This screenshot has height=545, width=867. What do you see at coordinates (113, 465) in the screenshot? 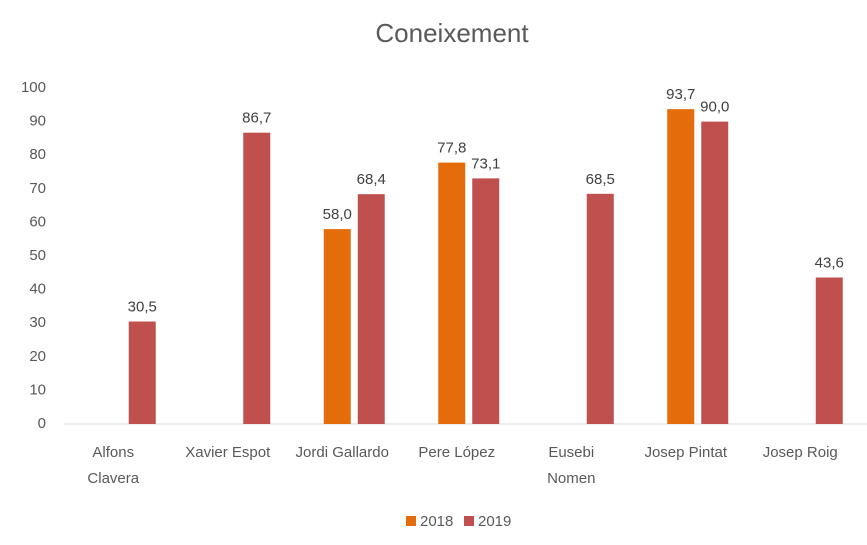
I see `x-tick-label: Alfons Clavera` at bounding box center [113, 465].